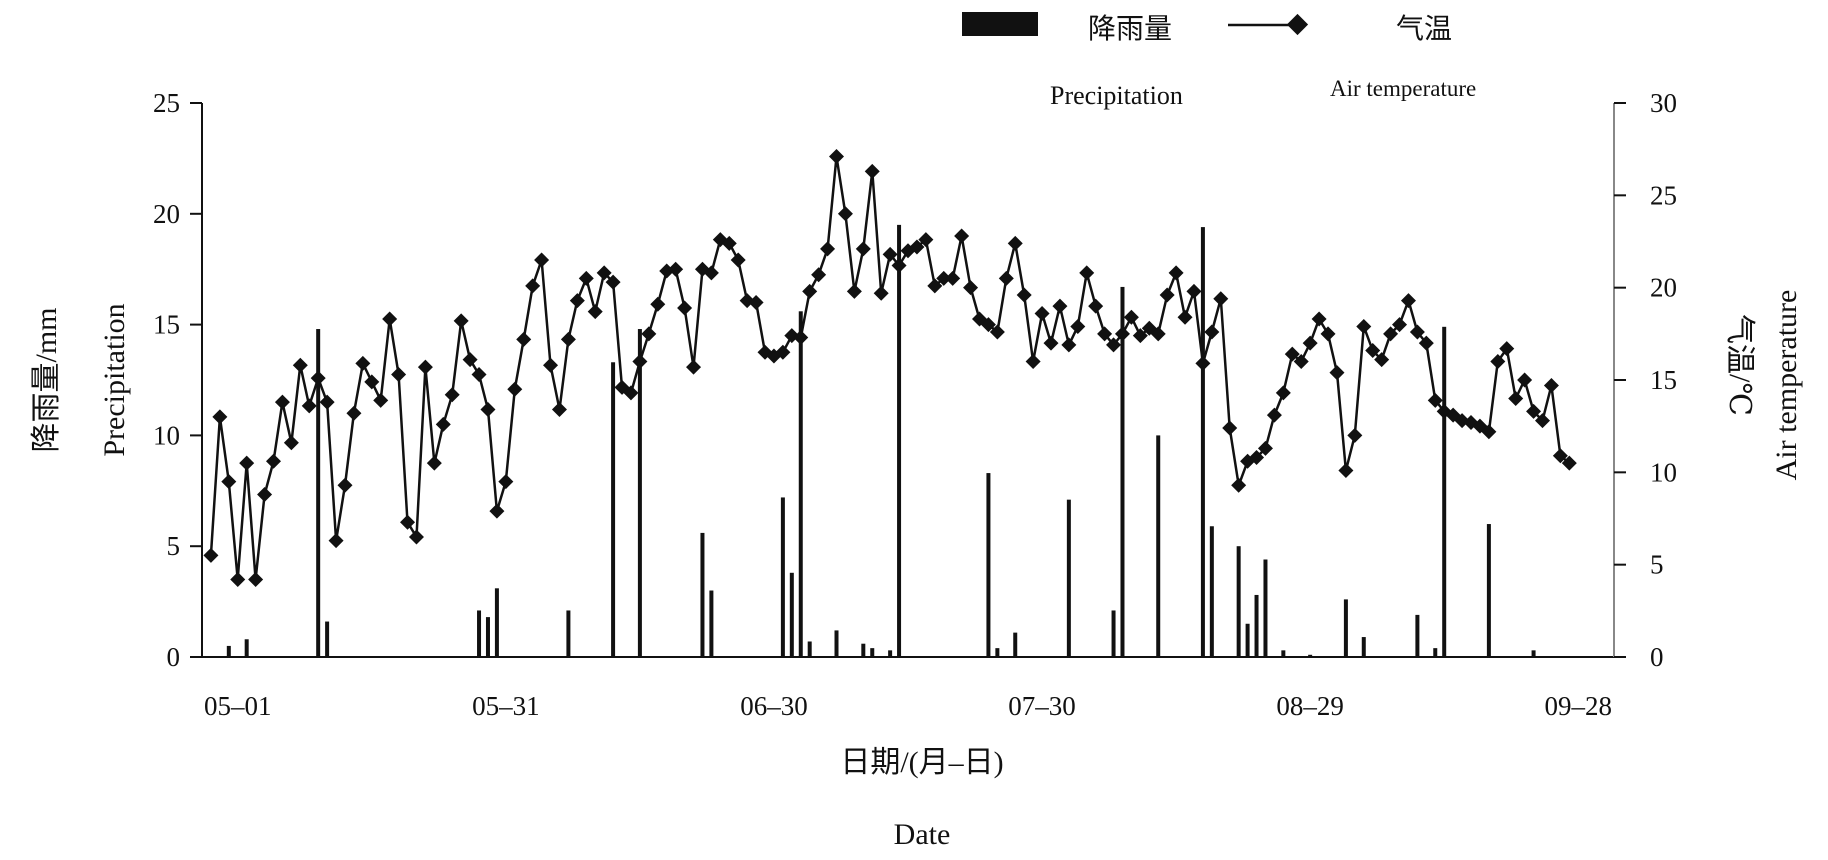 This screenshot has width=1828, height=860. Describe the element at coordinates (921, 762) in the screenshot. I see `x-title-cn: 日期/(月–日)` at that location.